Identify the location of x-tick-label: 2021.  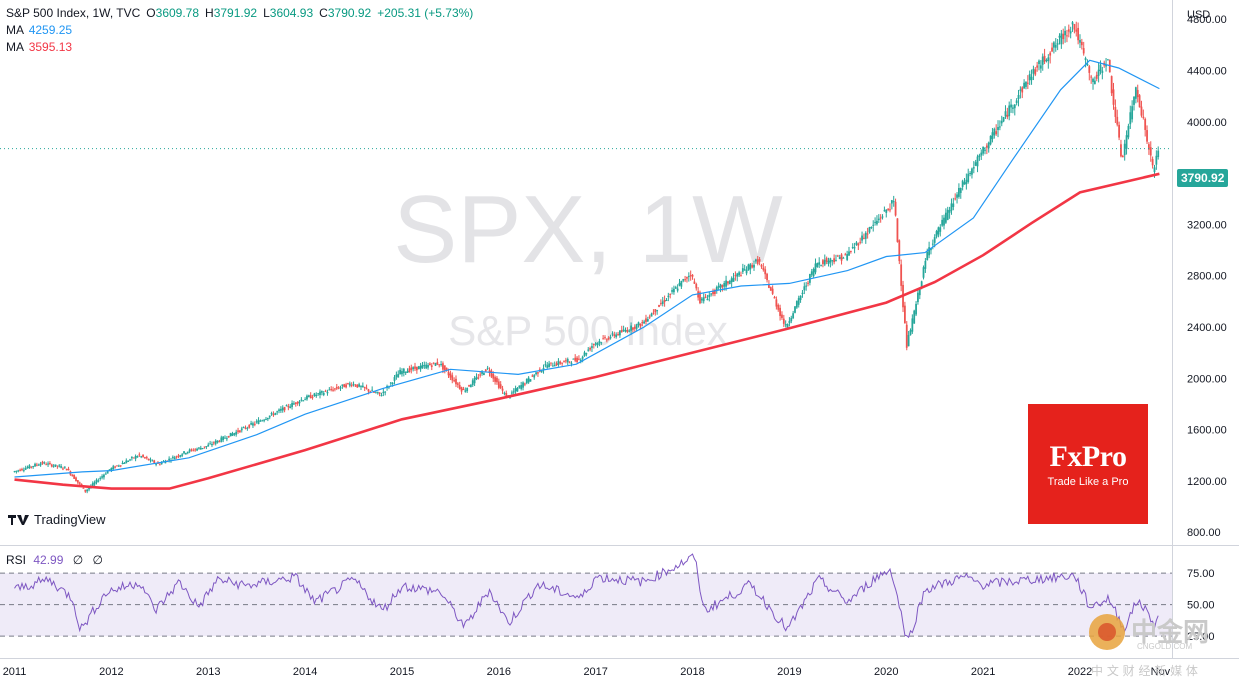
(983, 672).